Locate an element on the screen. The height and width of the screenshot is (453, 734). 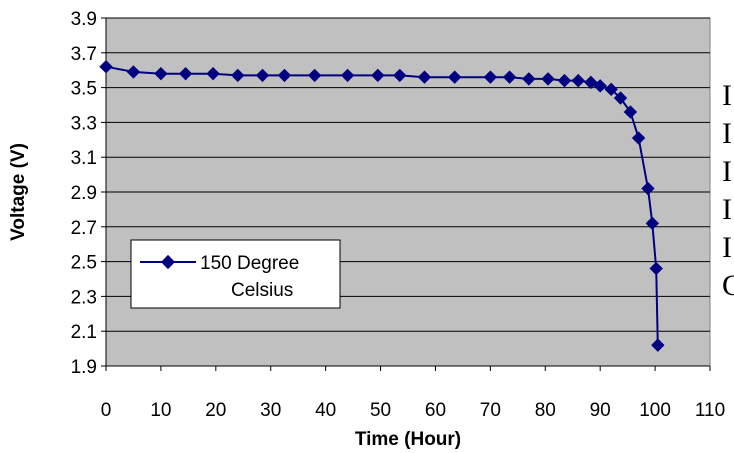
y-tick-label: 2.3 is located at coordinates (84, 297).